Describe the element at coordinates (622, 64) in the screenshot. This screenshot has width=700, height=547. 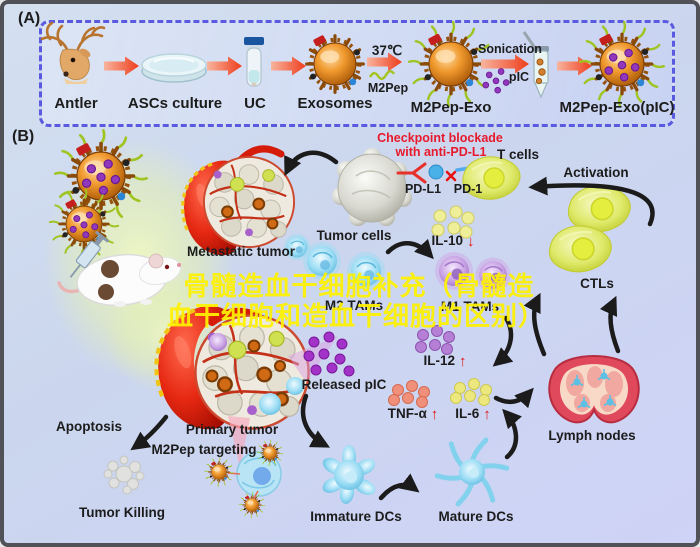
I see `m2pep-exo-pic-icon` at that location.